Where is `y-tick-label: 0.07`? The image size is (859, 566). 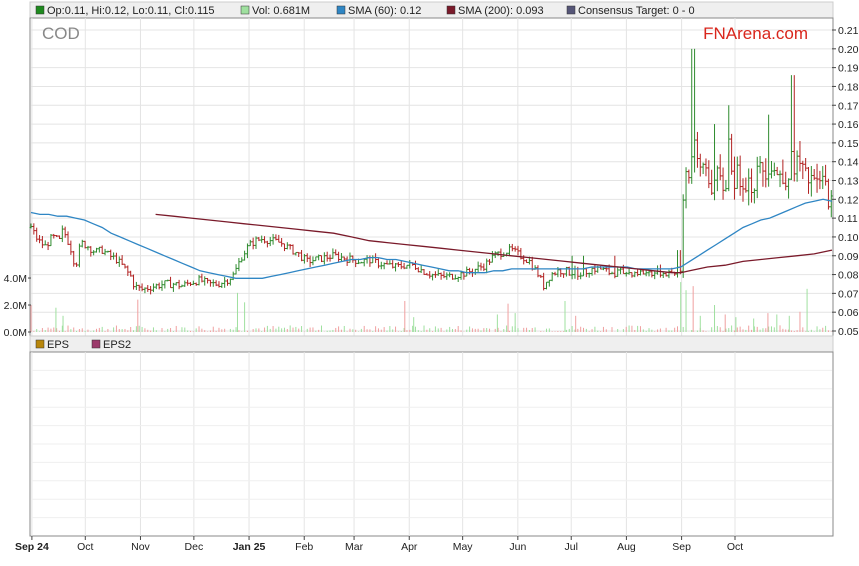
y-tick-label: 0.07 is located at coordinates (848, 294).